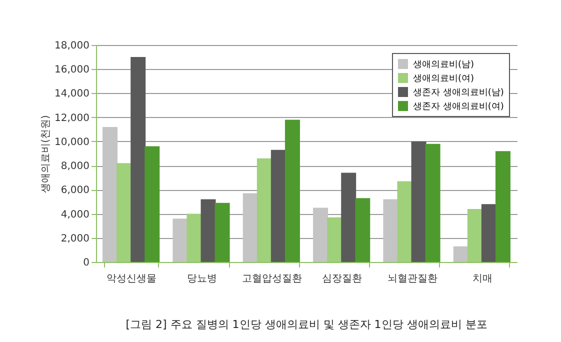  What do you see at coordinates (458, 93) in the screenshot?
I see `legend-label: 생존자 생애의료비(남)` at bounding box center [458, 93].